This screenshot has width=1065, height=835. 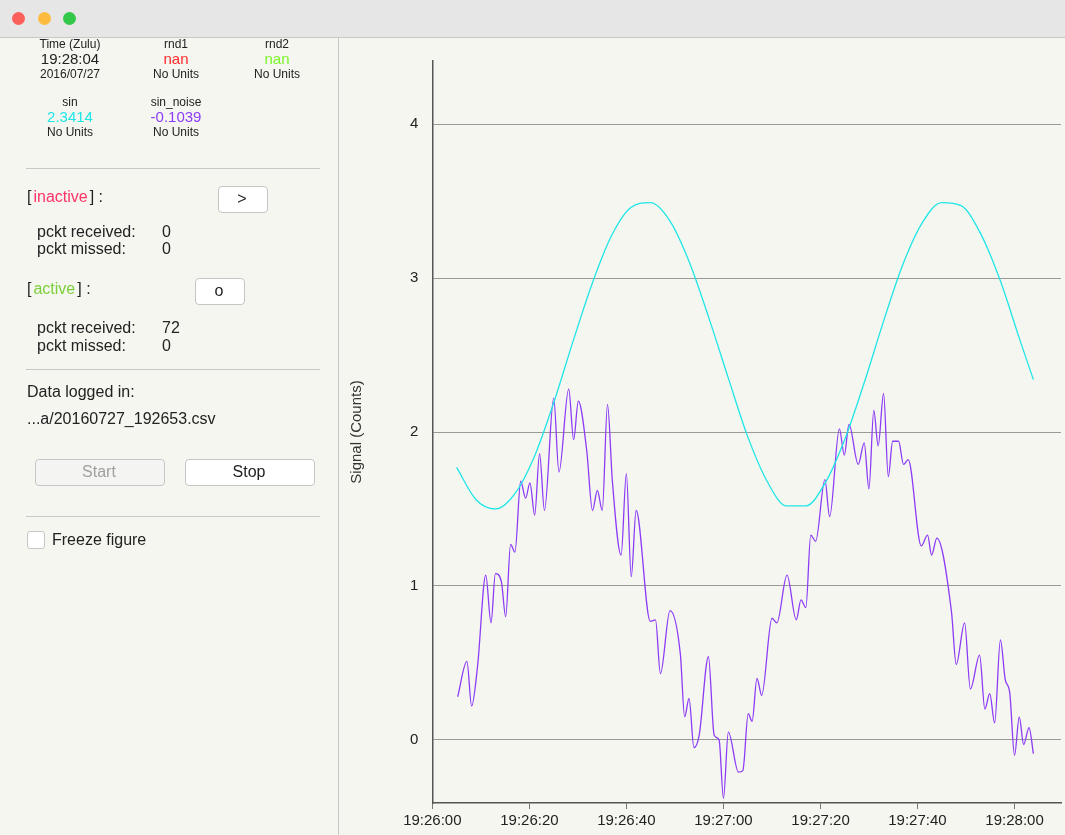 What do you see at coordinates (917, 820) in the screenshot?
I see `x-tick-label: 19:27:40` at bounding box center [917, 820].